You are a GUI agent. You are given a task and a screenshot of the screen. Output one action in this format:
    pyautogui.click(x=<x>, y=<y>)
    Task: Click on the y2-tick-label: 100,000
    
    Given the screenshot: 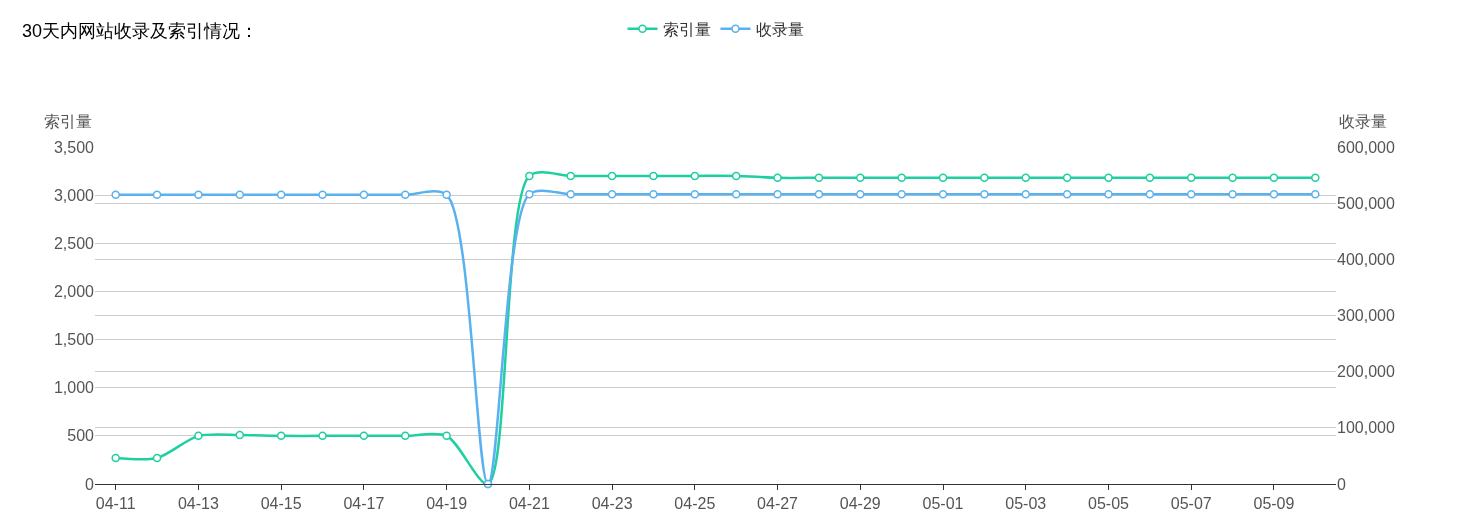 What is the action you would take?
    pyautogui.click(x=1366, y=428)
    